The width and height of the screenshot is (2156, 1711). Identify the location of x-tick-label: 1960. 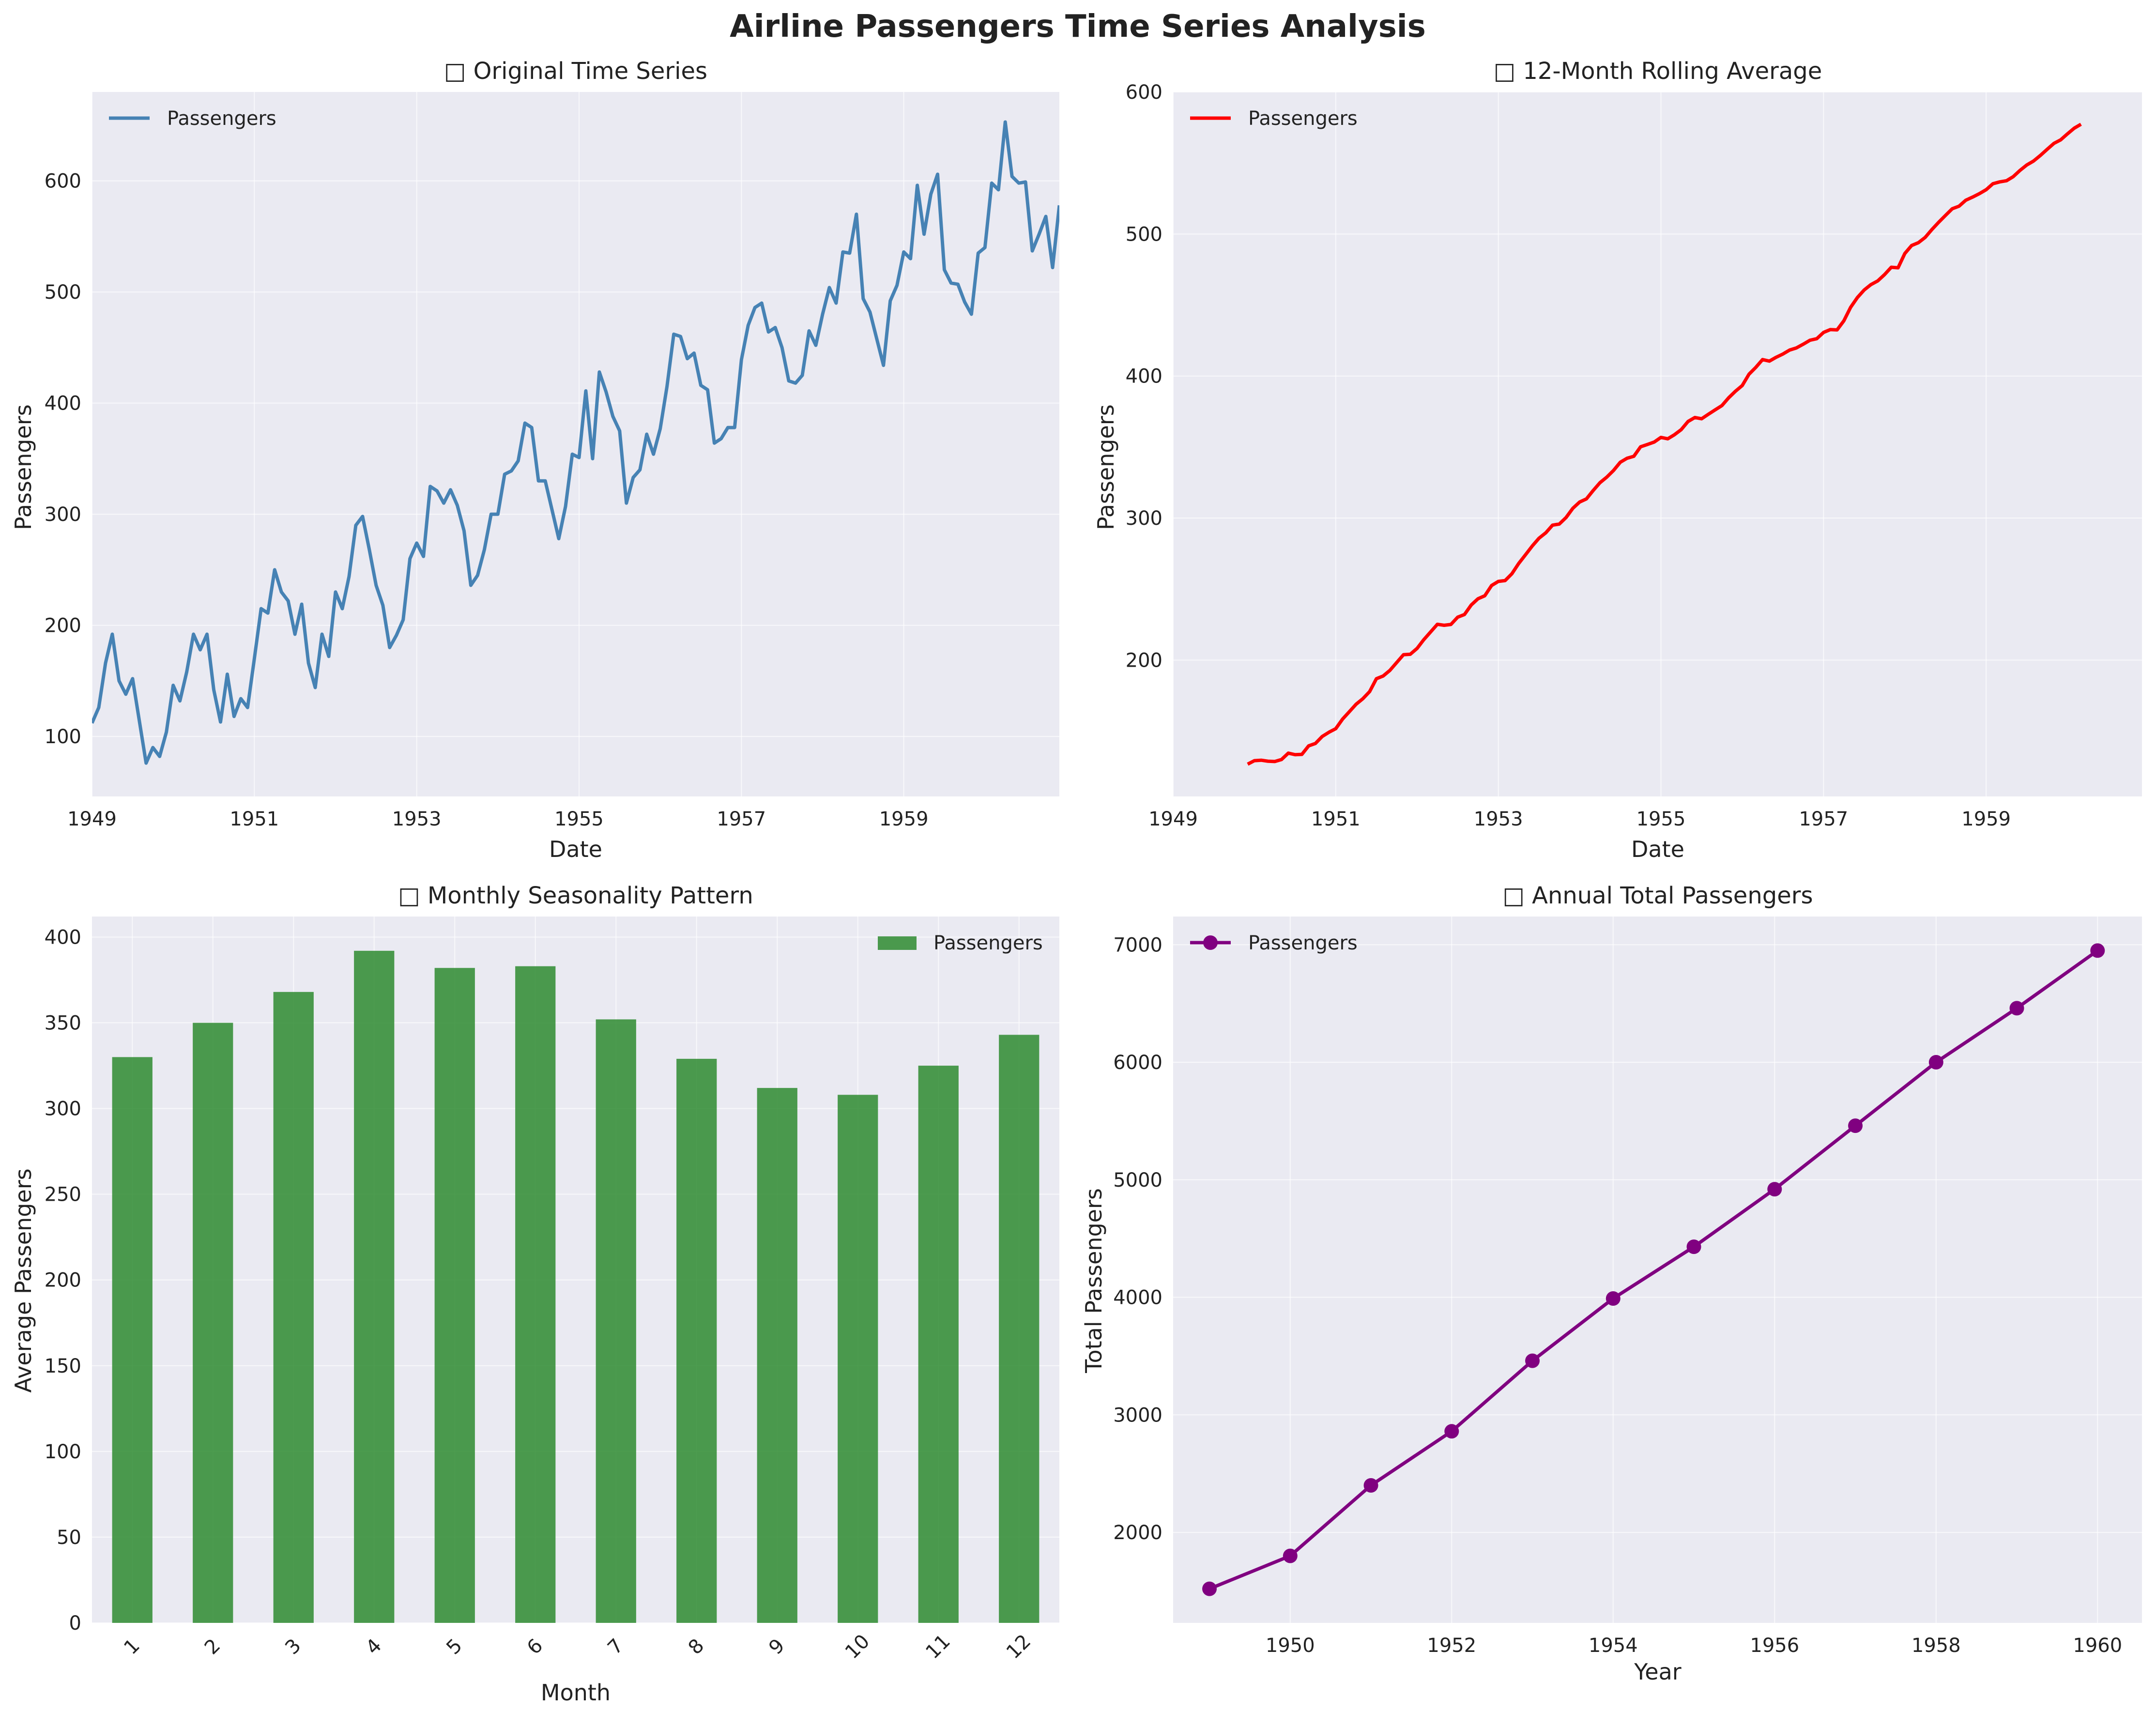
(2097, 1646).